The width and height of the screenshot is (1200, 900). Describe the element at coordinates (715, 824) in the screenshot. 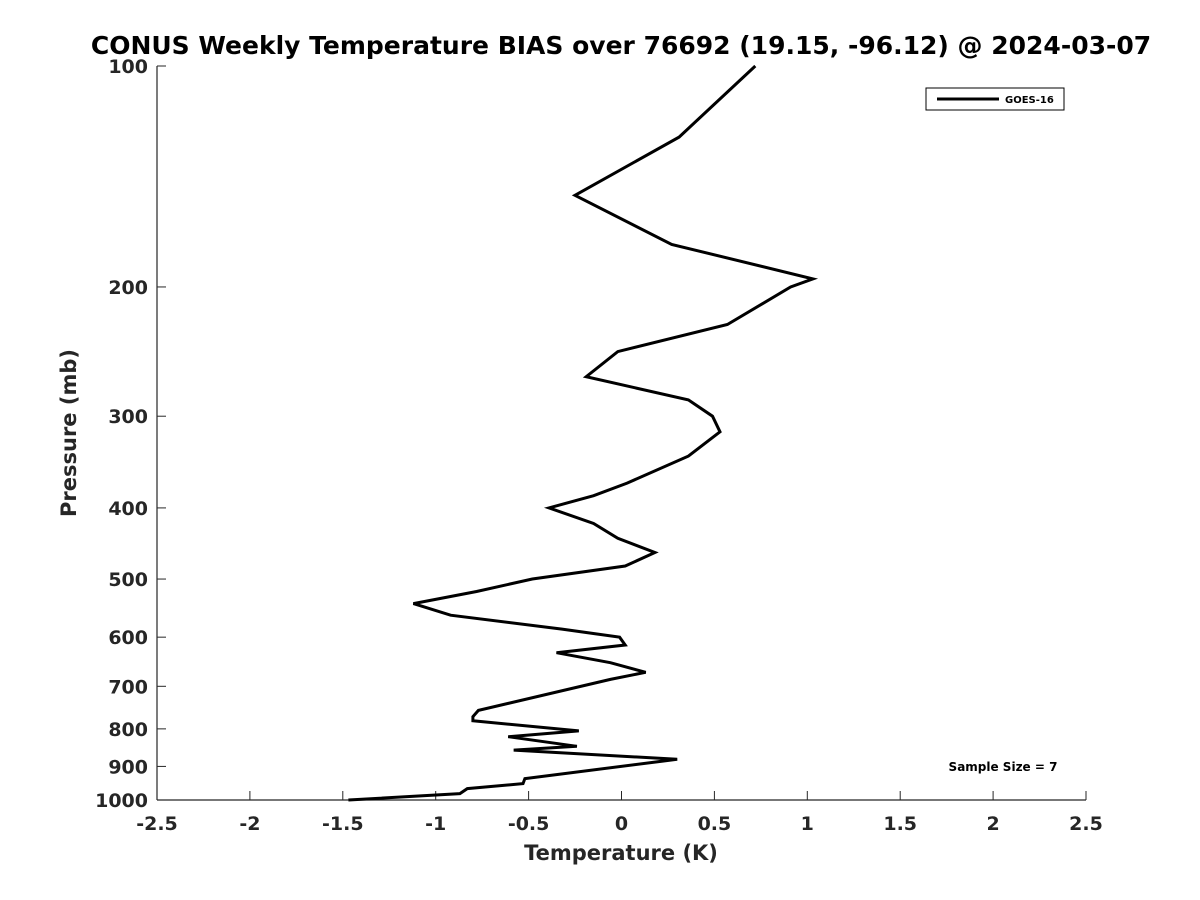

I see `x-tick-label: 0.5` at that location.